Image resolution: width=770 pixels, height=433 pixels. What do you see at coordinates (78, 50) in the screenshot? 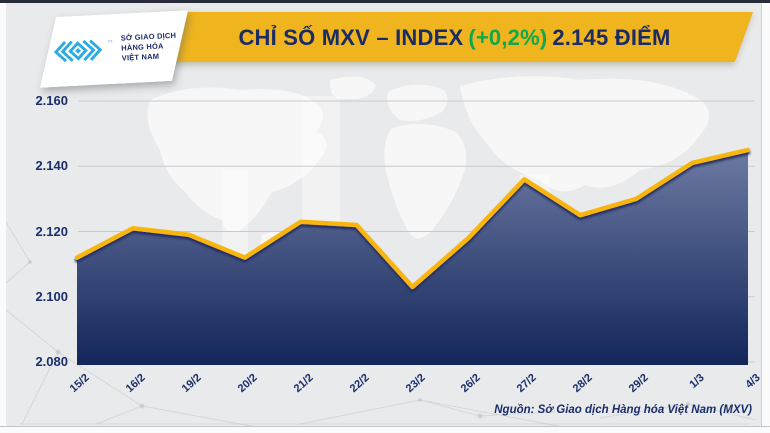
I see `mxv-logo-icon` at bounding box center [78, 50].